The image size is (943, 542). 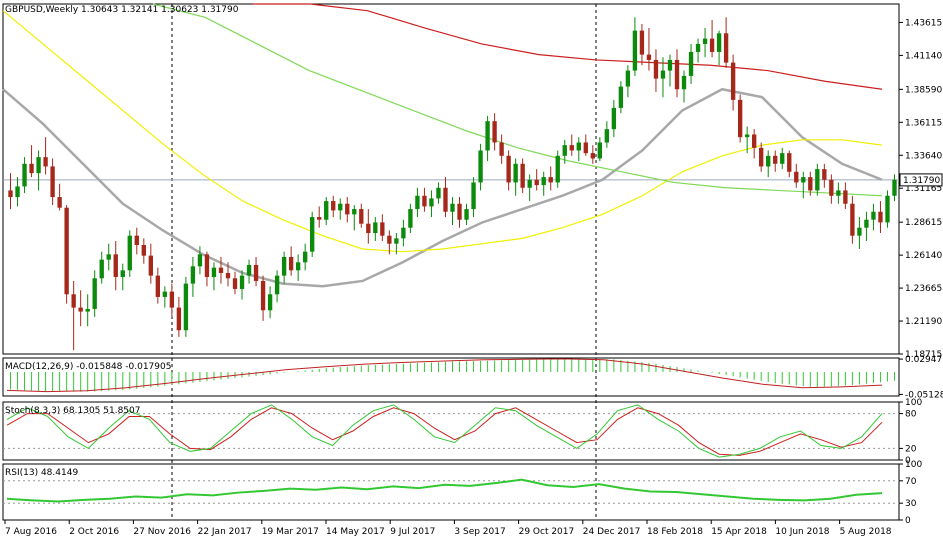 What do you see at coordinates (923, 189) in the screenshot?
I see `price-tick-label: 1.31165` at bounding box center [923, 189].